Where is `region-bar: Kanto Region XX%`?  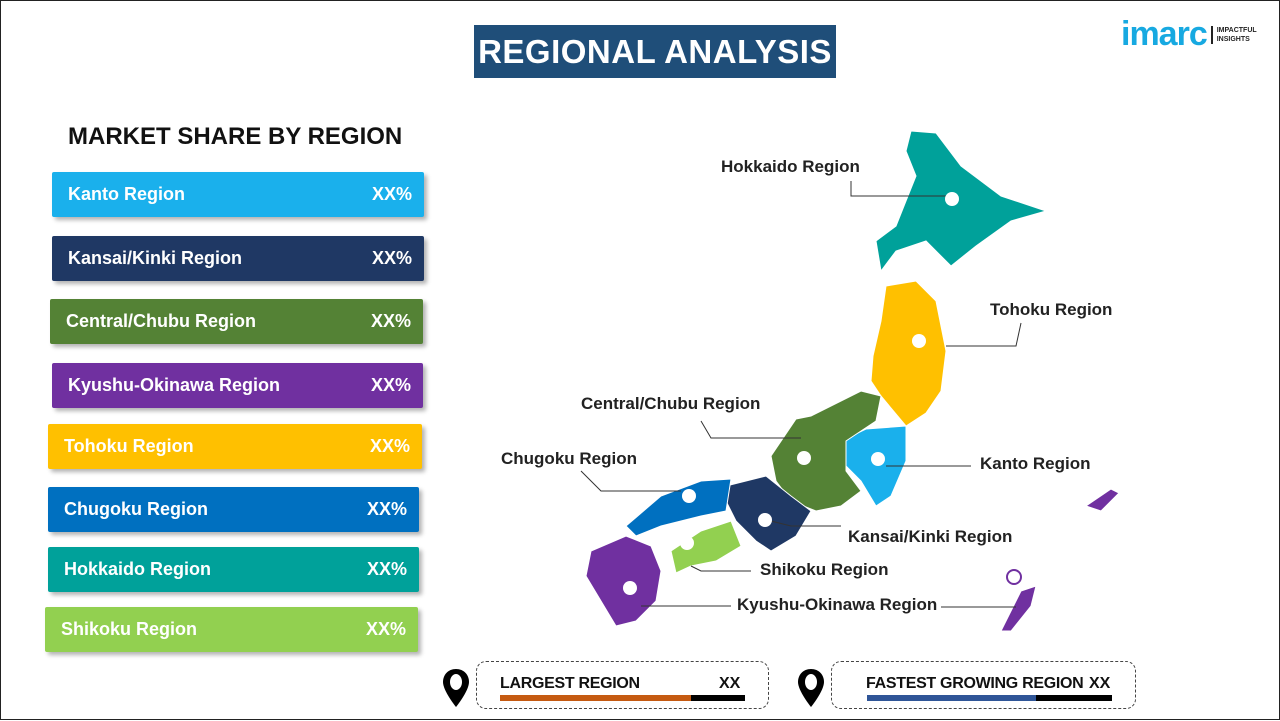 region-bar: Kanto Region XX% is located at coordinates (238, 194).